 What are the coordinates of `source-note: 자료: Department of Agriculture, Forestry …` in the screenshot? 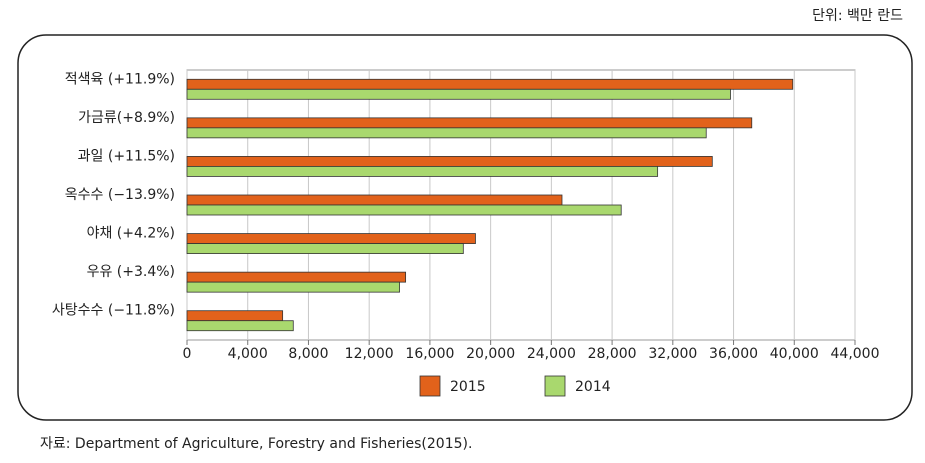 It's located at (256, 444).